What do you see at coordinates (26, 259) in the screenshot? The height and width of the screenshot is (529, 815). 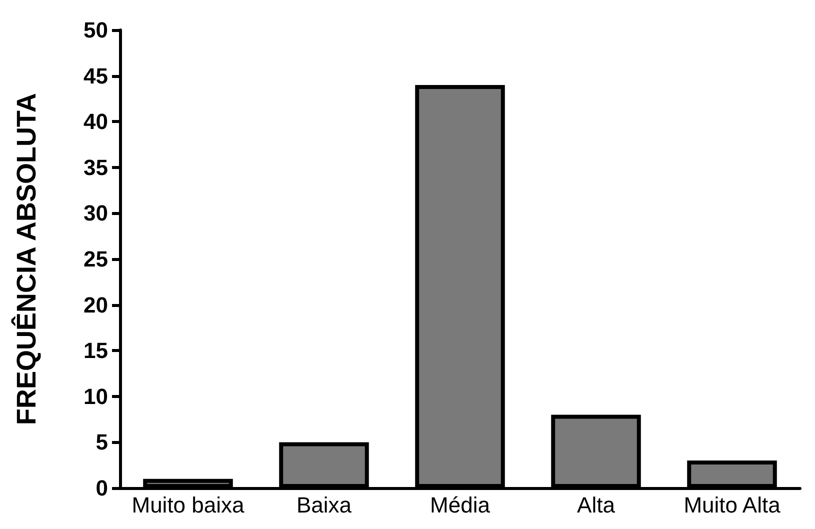 I see `y-axis-title: FREQUÊNCIA ABSOLUTA` at bounding box center [26, 259].